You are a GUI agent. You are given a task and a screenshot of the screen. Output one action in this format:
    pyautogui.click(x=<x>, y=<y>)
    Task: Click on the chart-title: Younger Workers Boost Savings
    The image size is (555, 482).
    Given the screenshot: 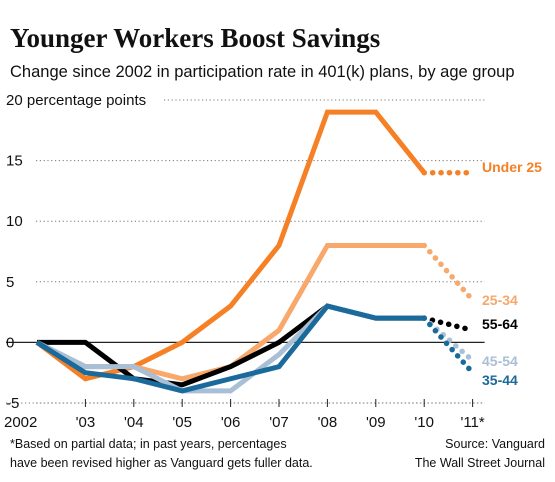 What is the action you would take?
    pyautogui.click(x=195, y=38)
    